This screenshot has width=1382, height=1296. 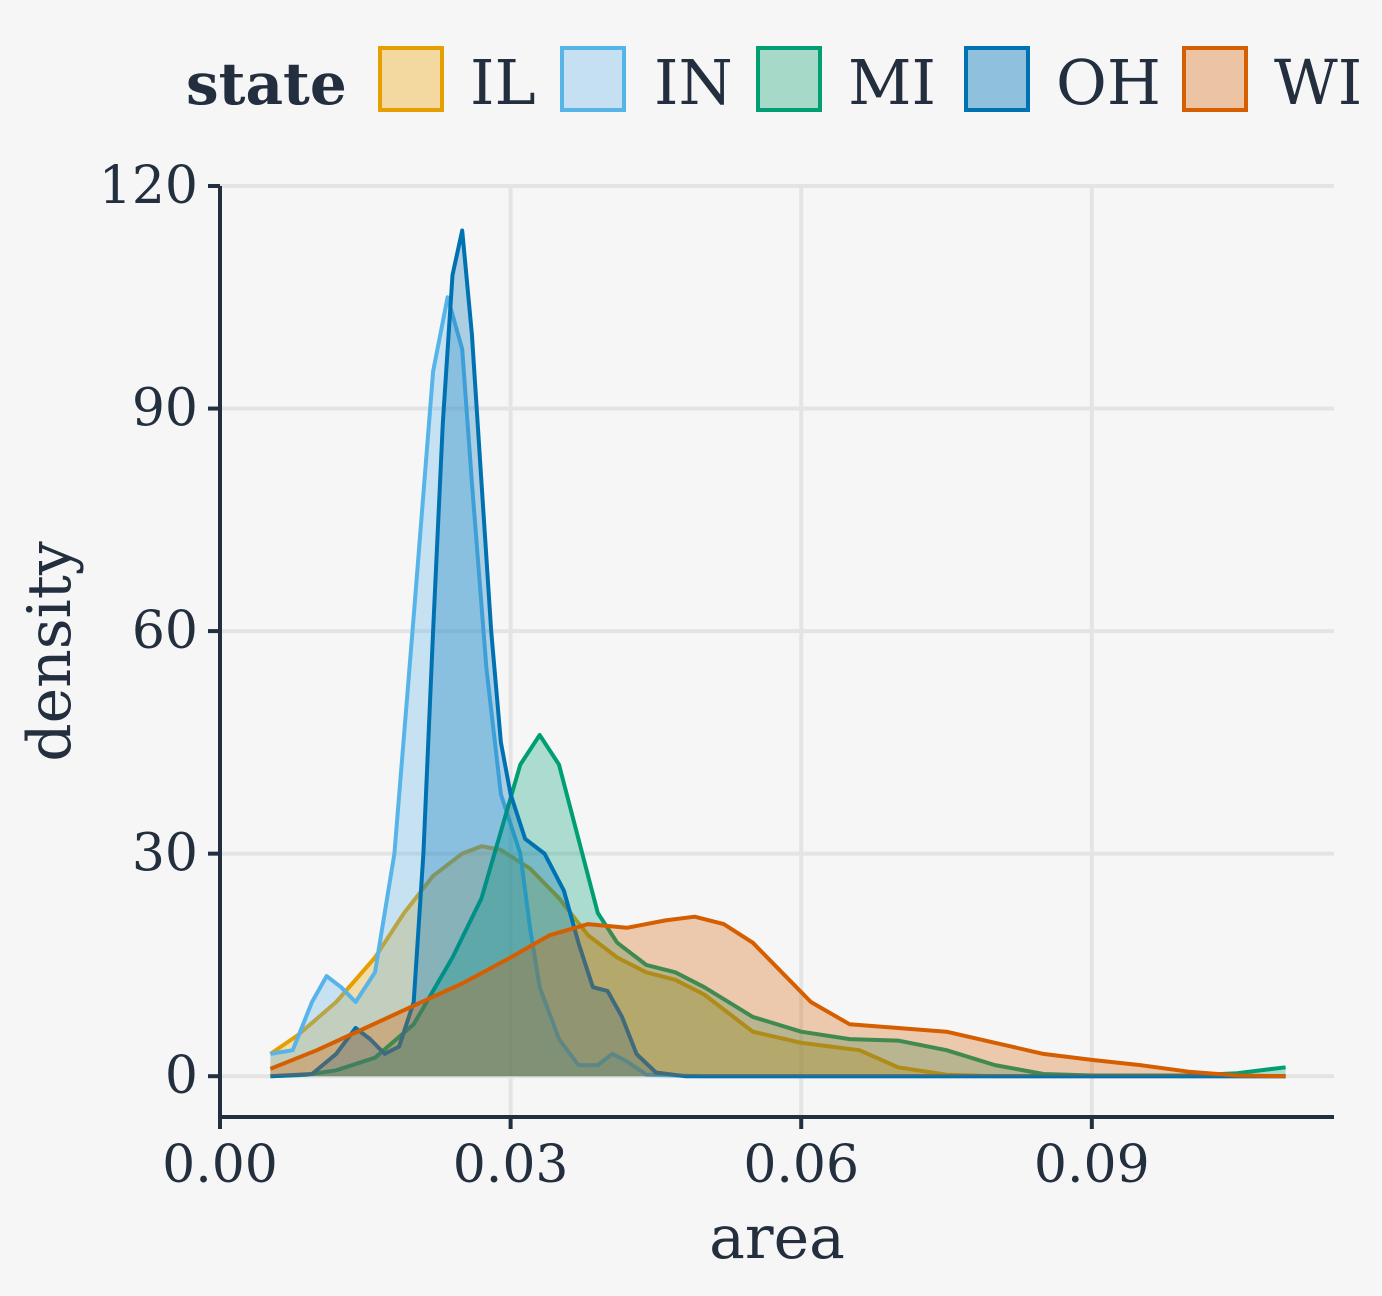 I want to click on y-tick-label: 60, so click(x=165, y=631).